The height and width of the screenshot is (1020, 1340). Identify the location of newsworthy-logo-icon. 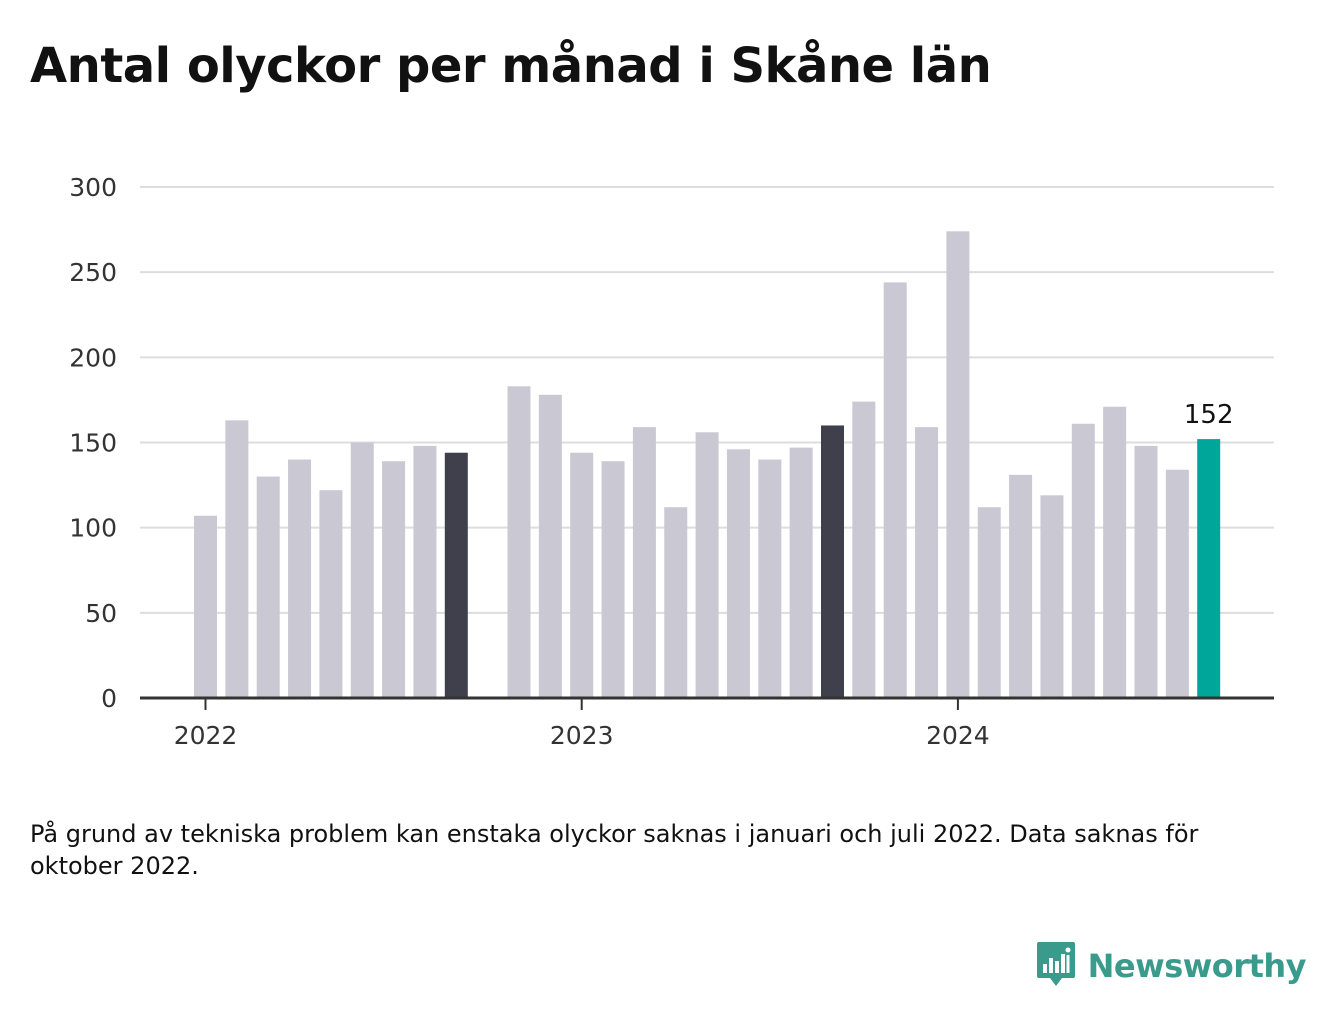
(1056, 966).